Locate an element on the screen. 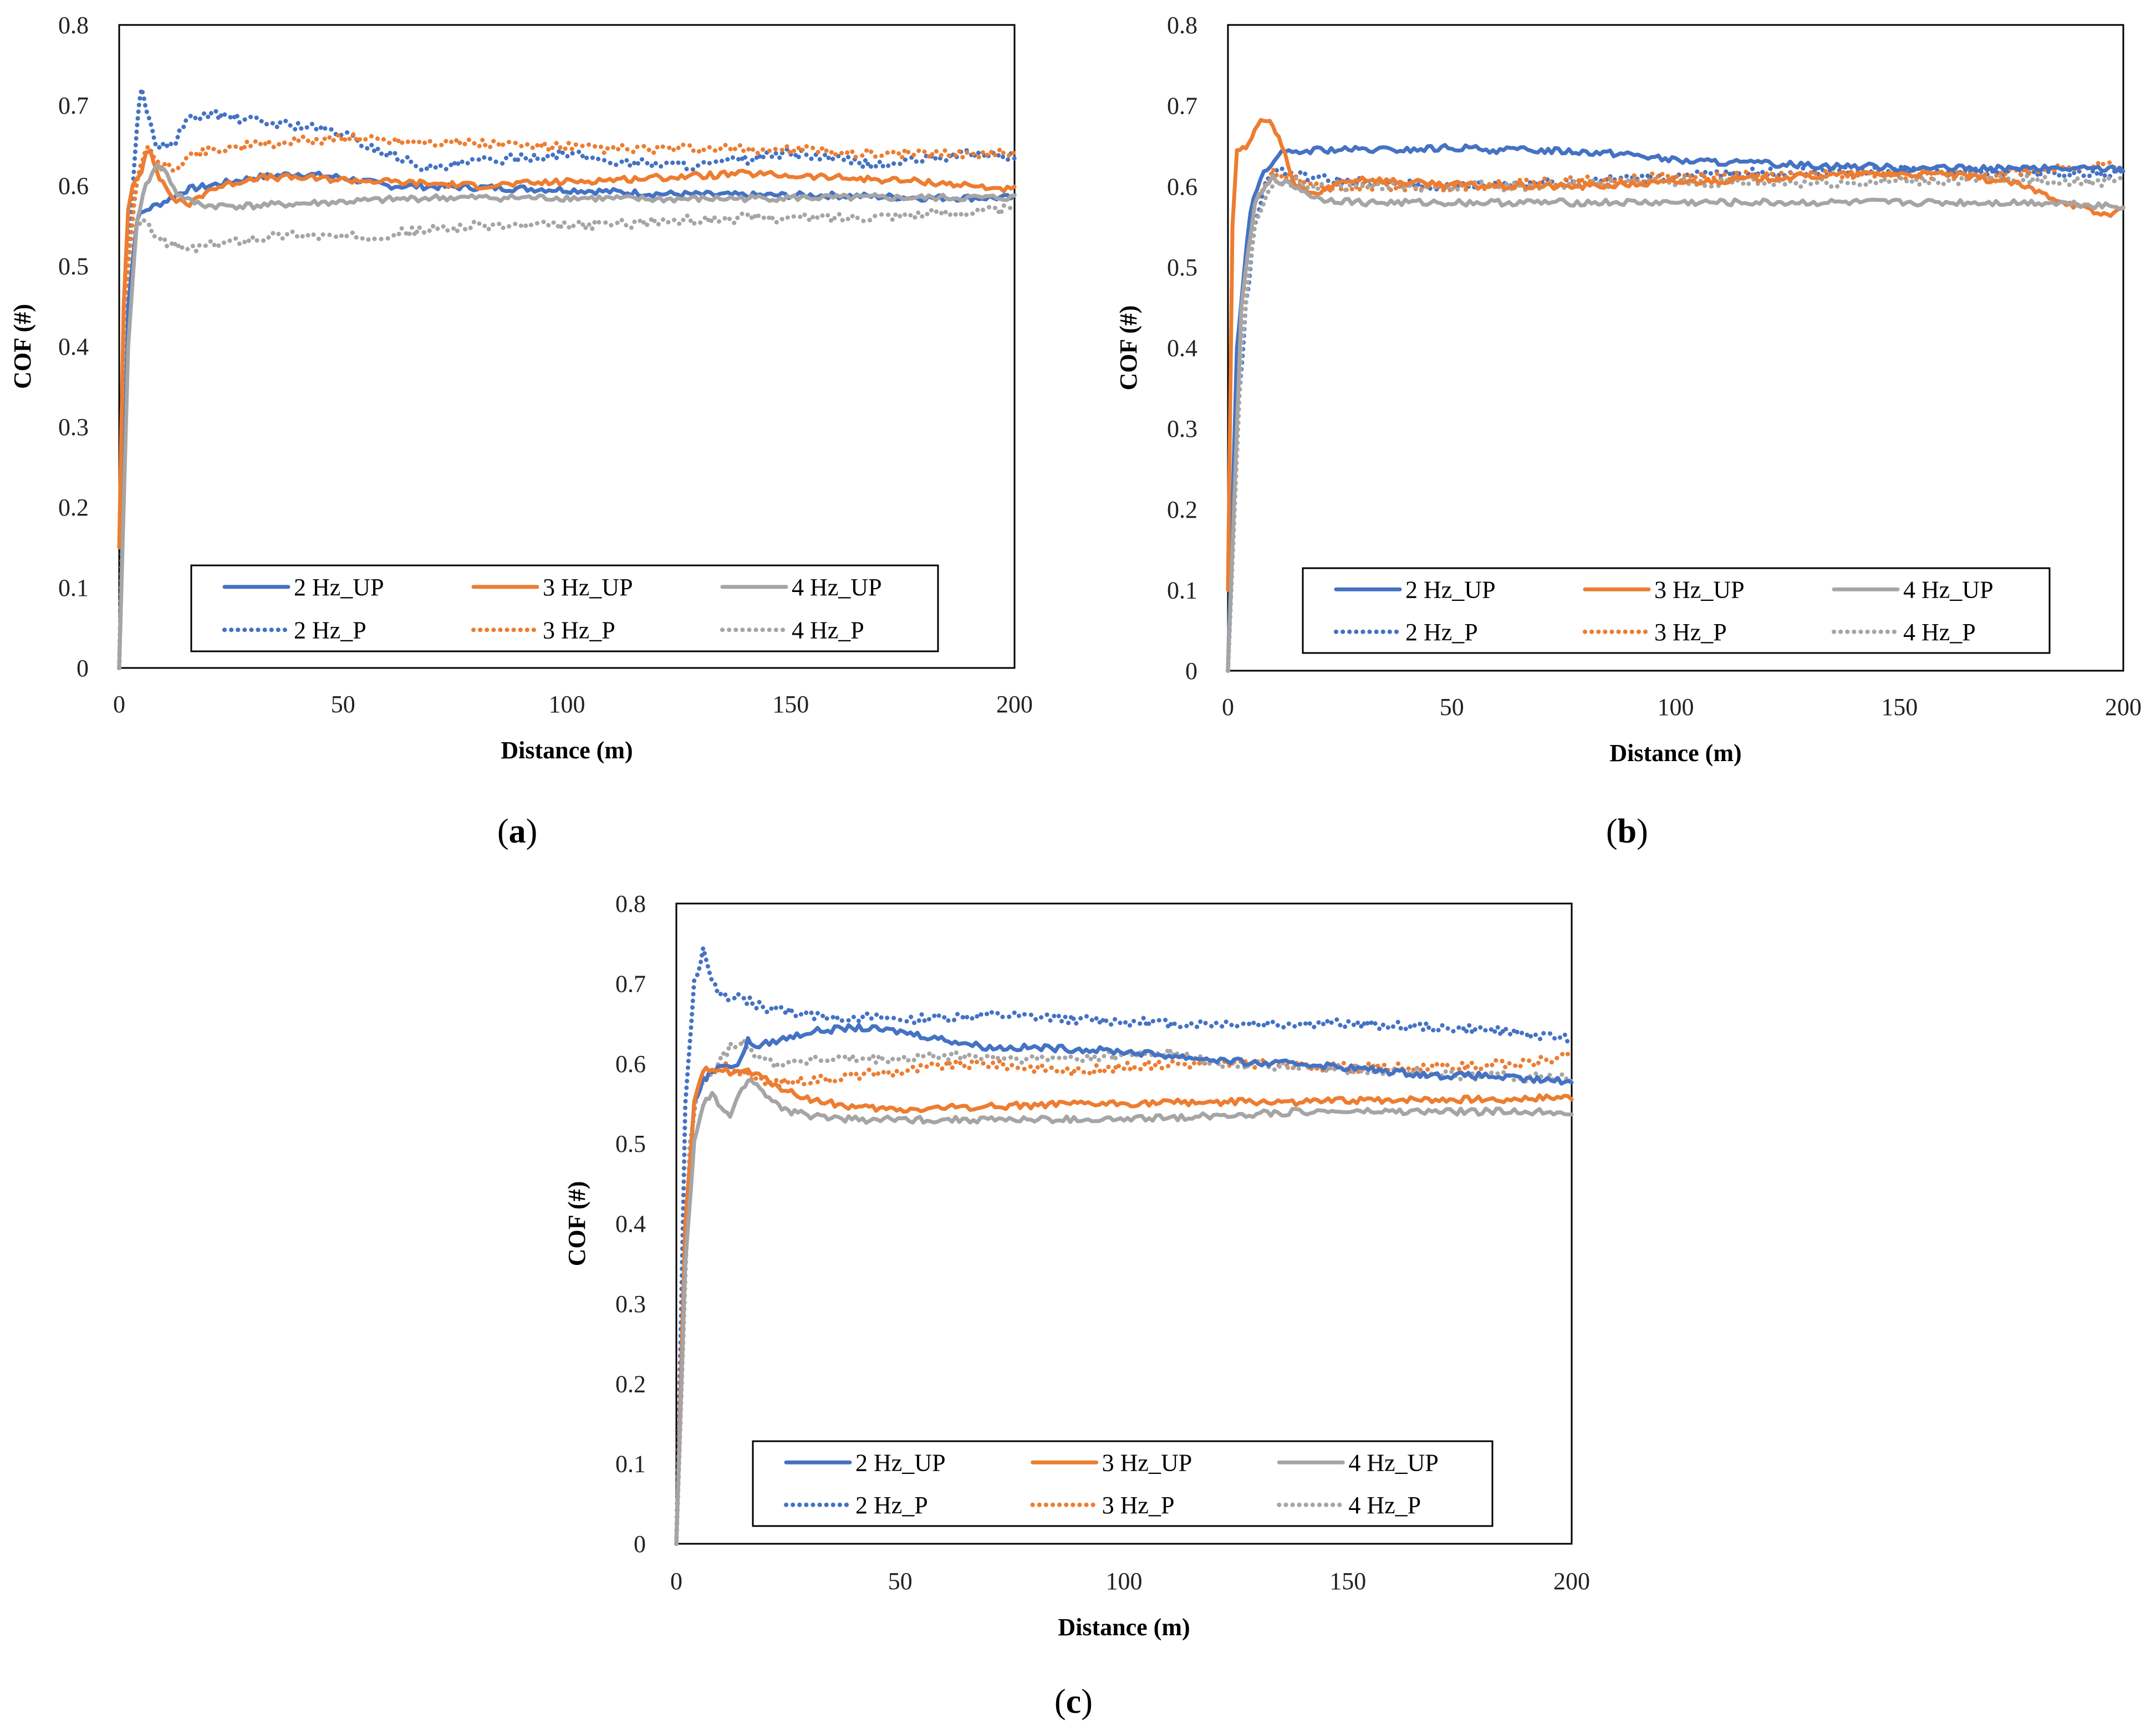  caption-a: (a) is located at coordinates (517, 831).